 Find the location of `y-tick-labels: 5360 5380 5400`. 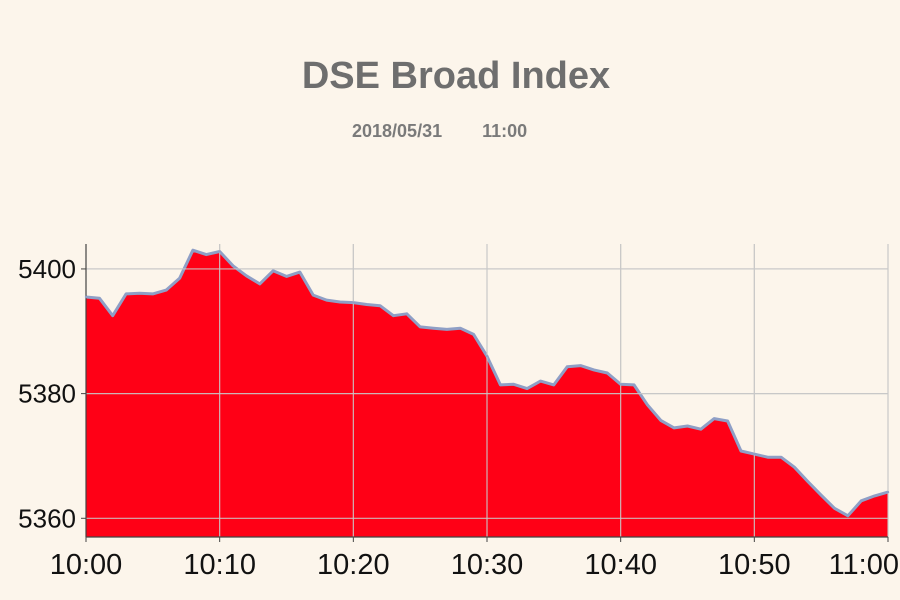

y-tick-labels: 5360 5380 5400 is located at coordinates (47, 393).